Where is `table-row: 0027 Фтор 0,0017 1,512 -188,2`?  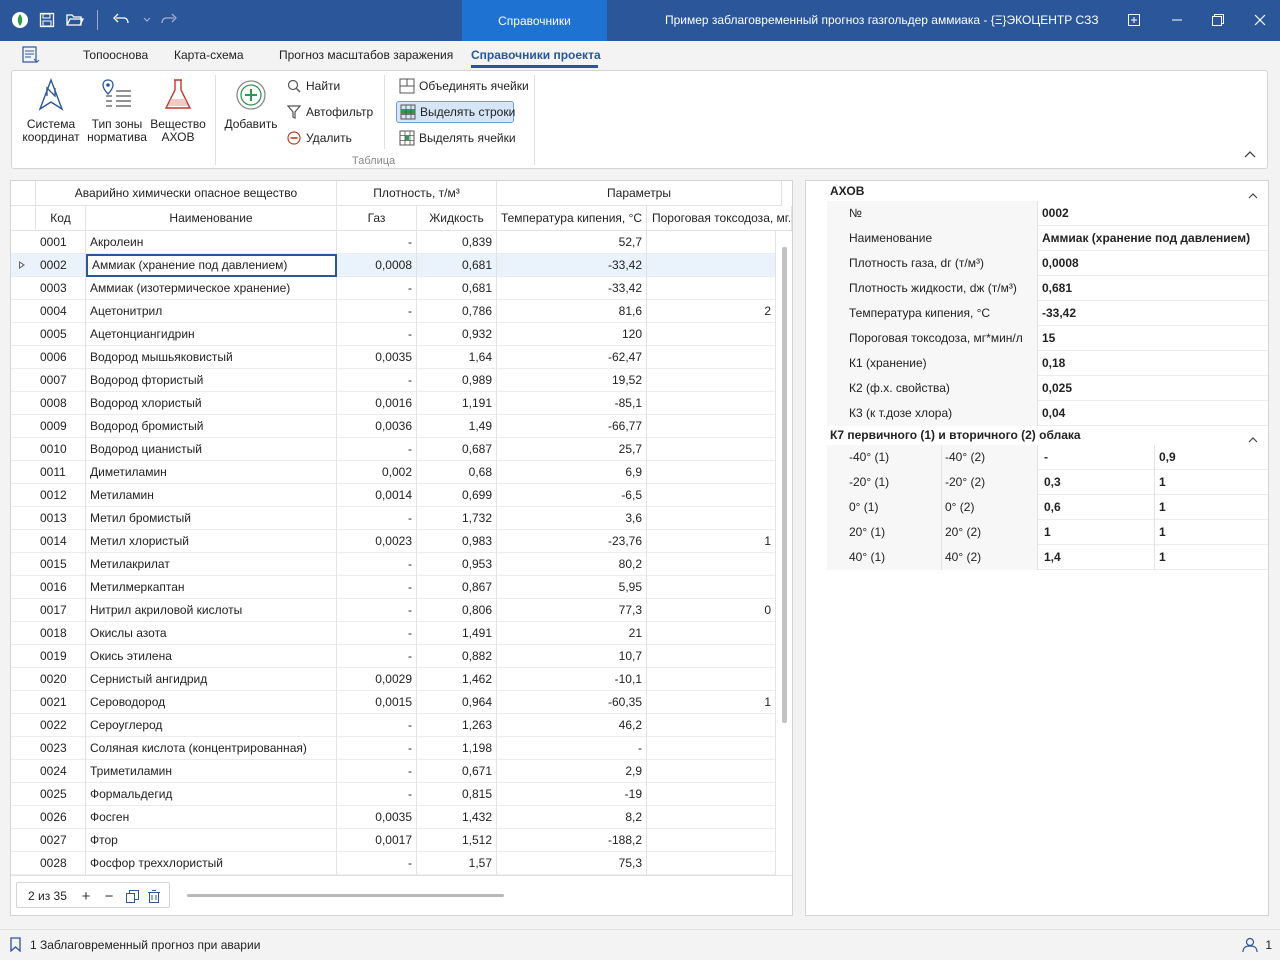 table-row: 0027 Фтор 0,0017 1,512 -188,2 is located at coordinates (393, 840).